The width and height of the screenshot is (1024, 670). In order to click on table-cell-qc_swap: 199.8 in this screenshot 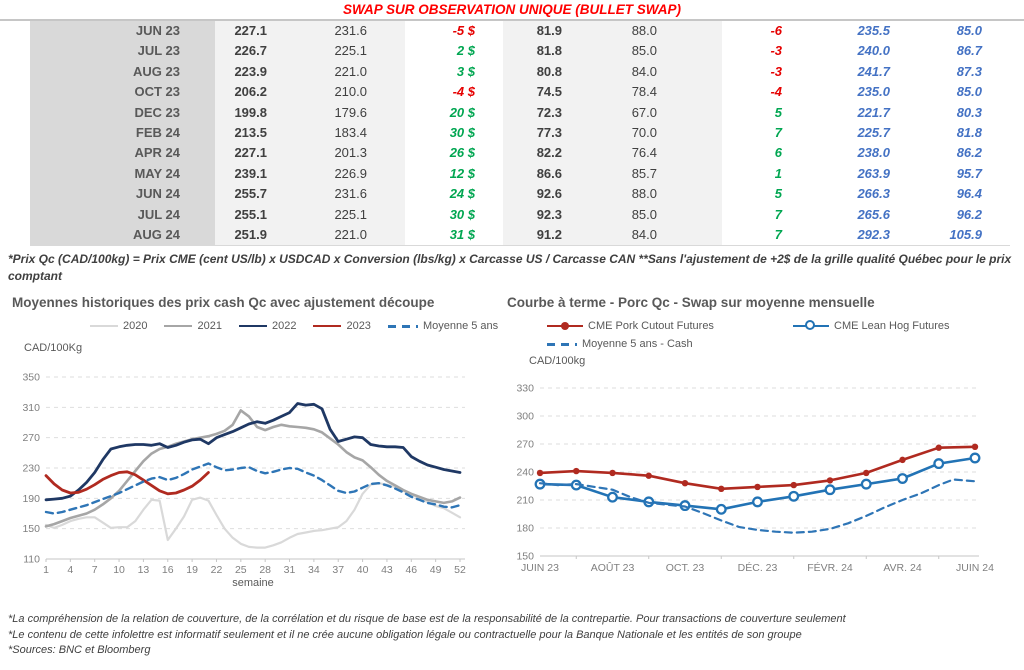, I will do `click(260, 112)`.